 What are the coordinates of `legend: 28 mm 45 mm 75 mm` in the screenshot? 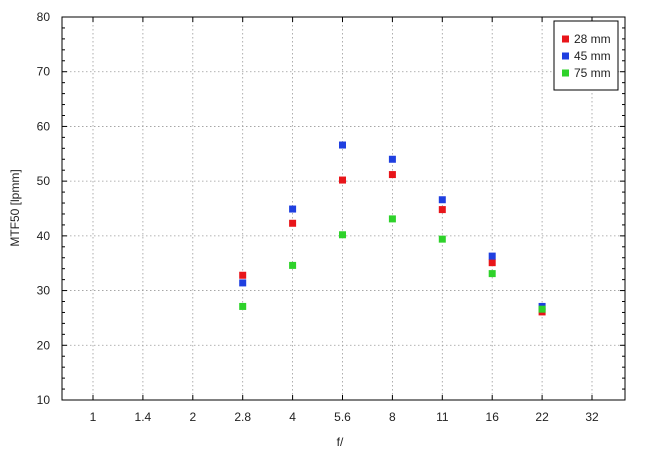 It's located at (586, 55).